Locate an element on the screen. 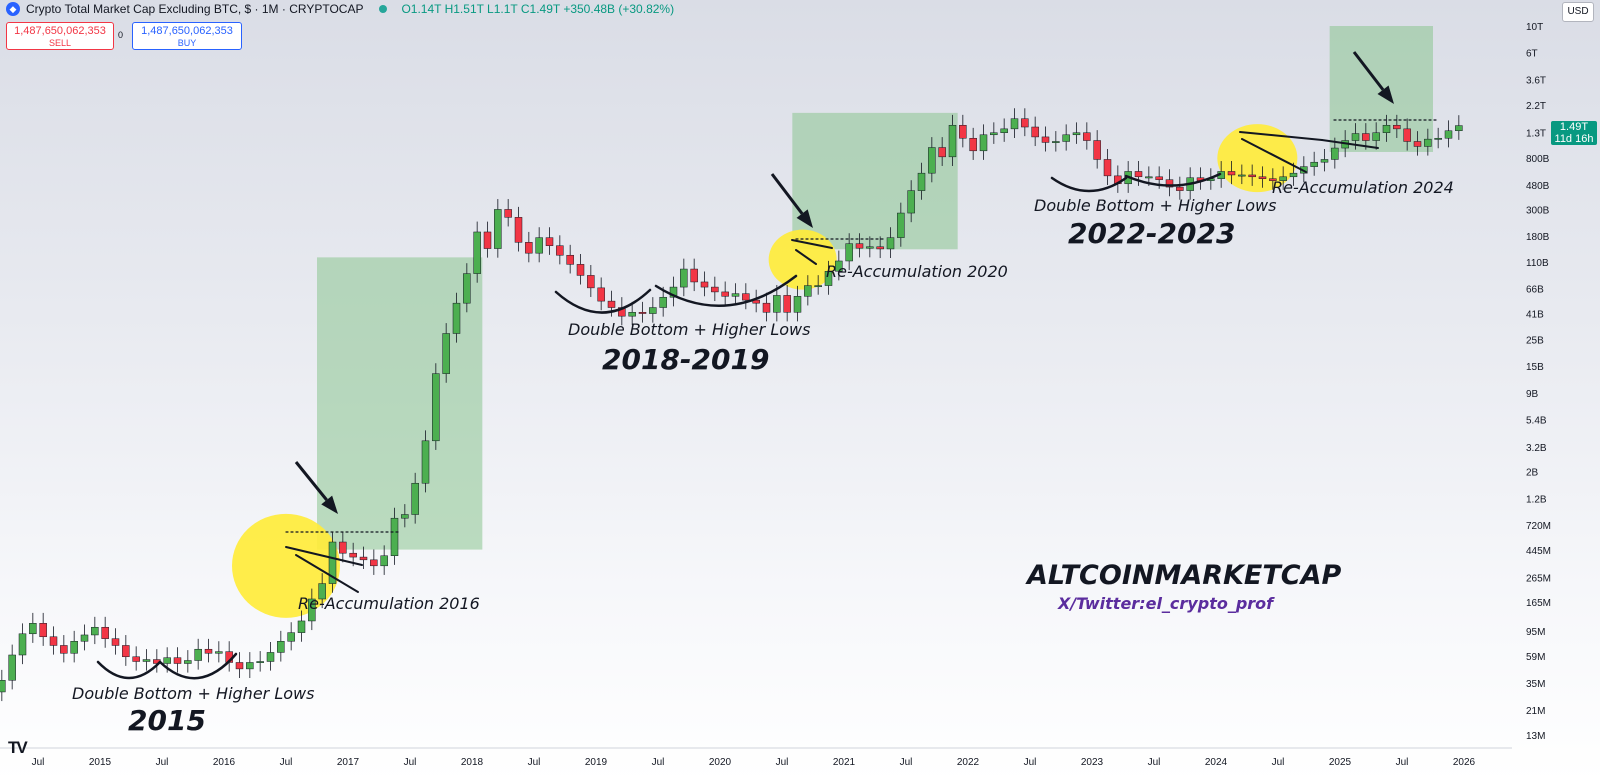 This screenshot has height=782, width=1600. annotation-reaccumulation-2020: Re-Accumulation 2020 is located at coordinates (917, 271).